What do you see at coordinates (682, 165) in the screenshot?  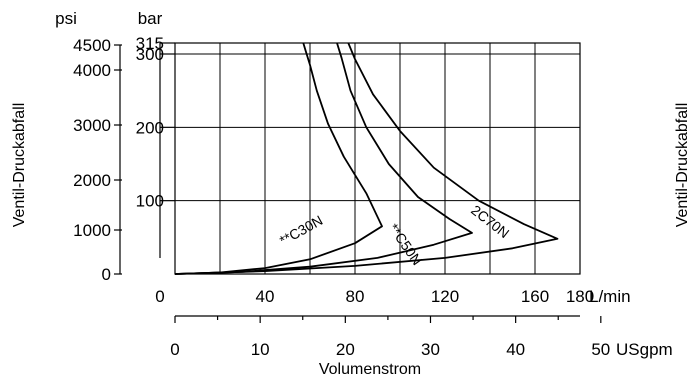 I see `y-axis-title-right: Ventil-Druckabfall` at bounding box center [682, 165].